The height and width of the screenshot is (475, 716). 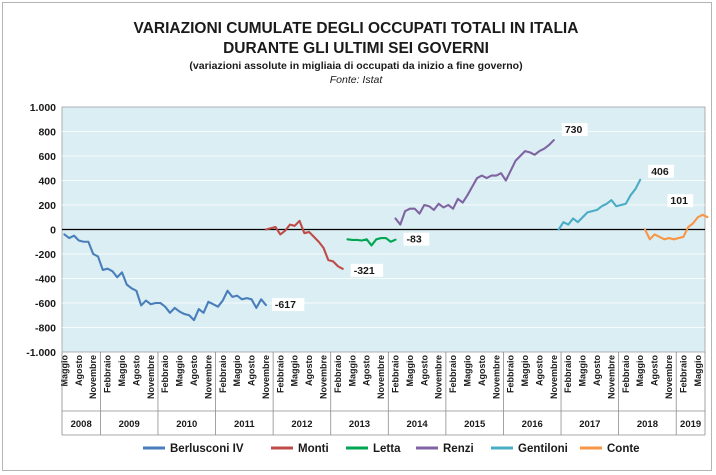 What do you see at coordinates (45, 329) in the screenshot?
I see `y-tick-label: -800` at bounding box center [45, 329].